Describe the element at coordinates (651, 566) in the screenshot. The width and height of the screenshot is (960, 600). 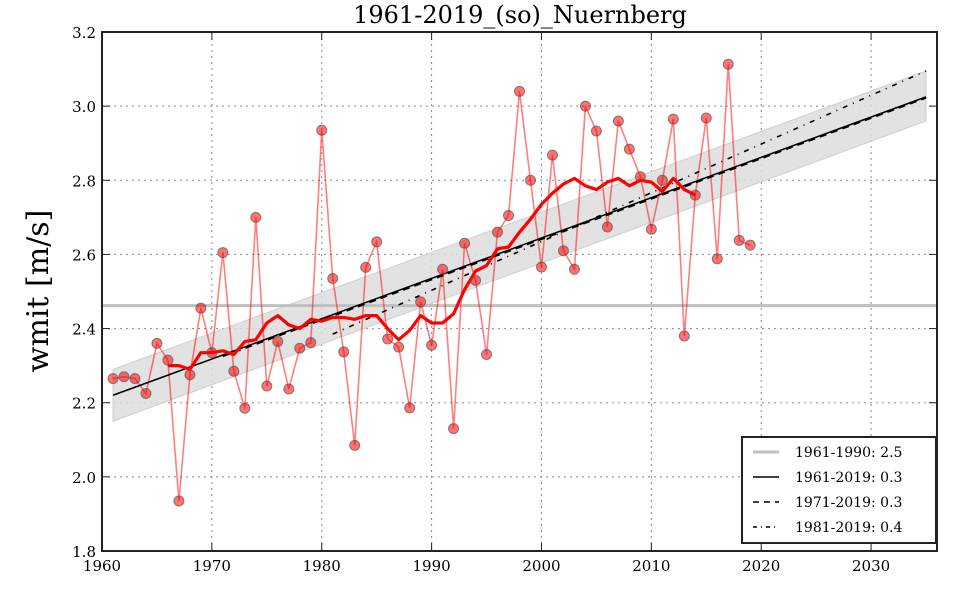
I see `x-tick-label: 2010` at that location.